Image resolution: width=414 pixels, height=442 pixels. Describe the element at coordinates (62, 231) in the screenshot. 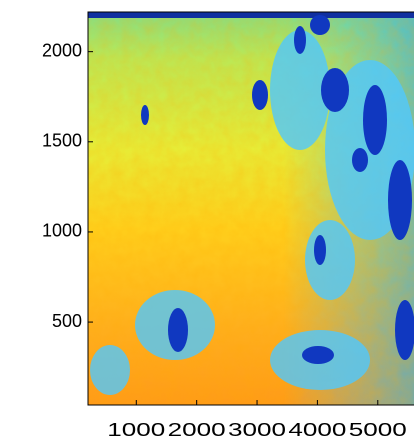

I see `y-tick-label: 1000` at that location.